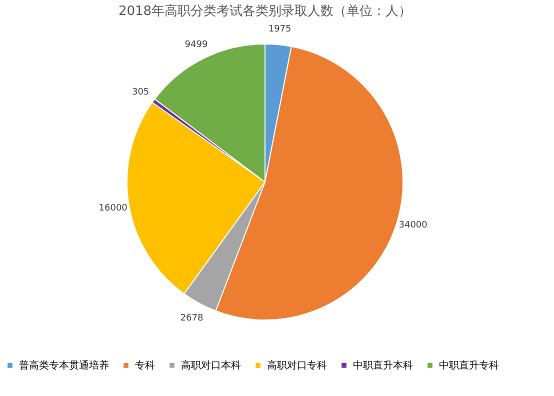 This screenshot has height=396, width=554. What do you see at coordinates (211, 365) in the screenshot?
I see `legend-label: 高职对口本科` at bounding box center [211, 365].